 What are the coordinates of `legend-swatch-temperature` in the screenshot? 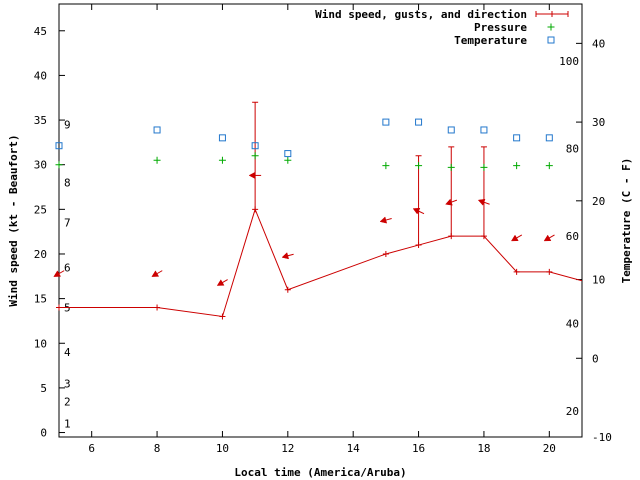 It's located at (551, 40).